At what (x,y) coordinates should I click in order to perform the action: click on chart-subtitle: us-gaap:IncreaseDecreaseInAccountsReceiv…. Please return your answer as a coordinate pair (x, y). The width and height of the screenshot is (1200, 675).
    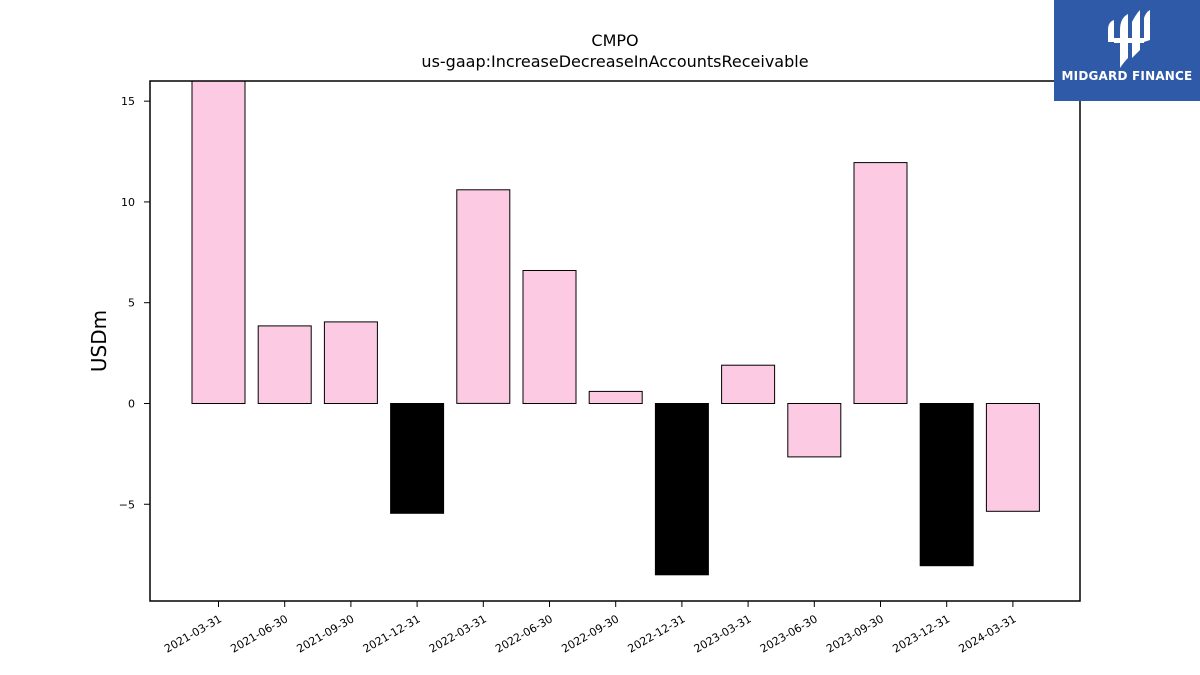
    Looking at the image, I should click on (615, 61).